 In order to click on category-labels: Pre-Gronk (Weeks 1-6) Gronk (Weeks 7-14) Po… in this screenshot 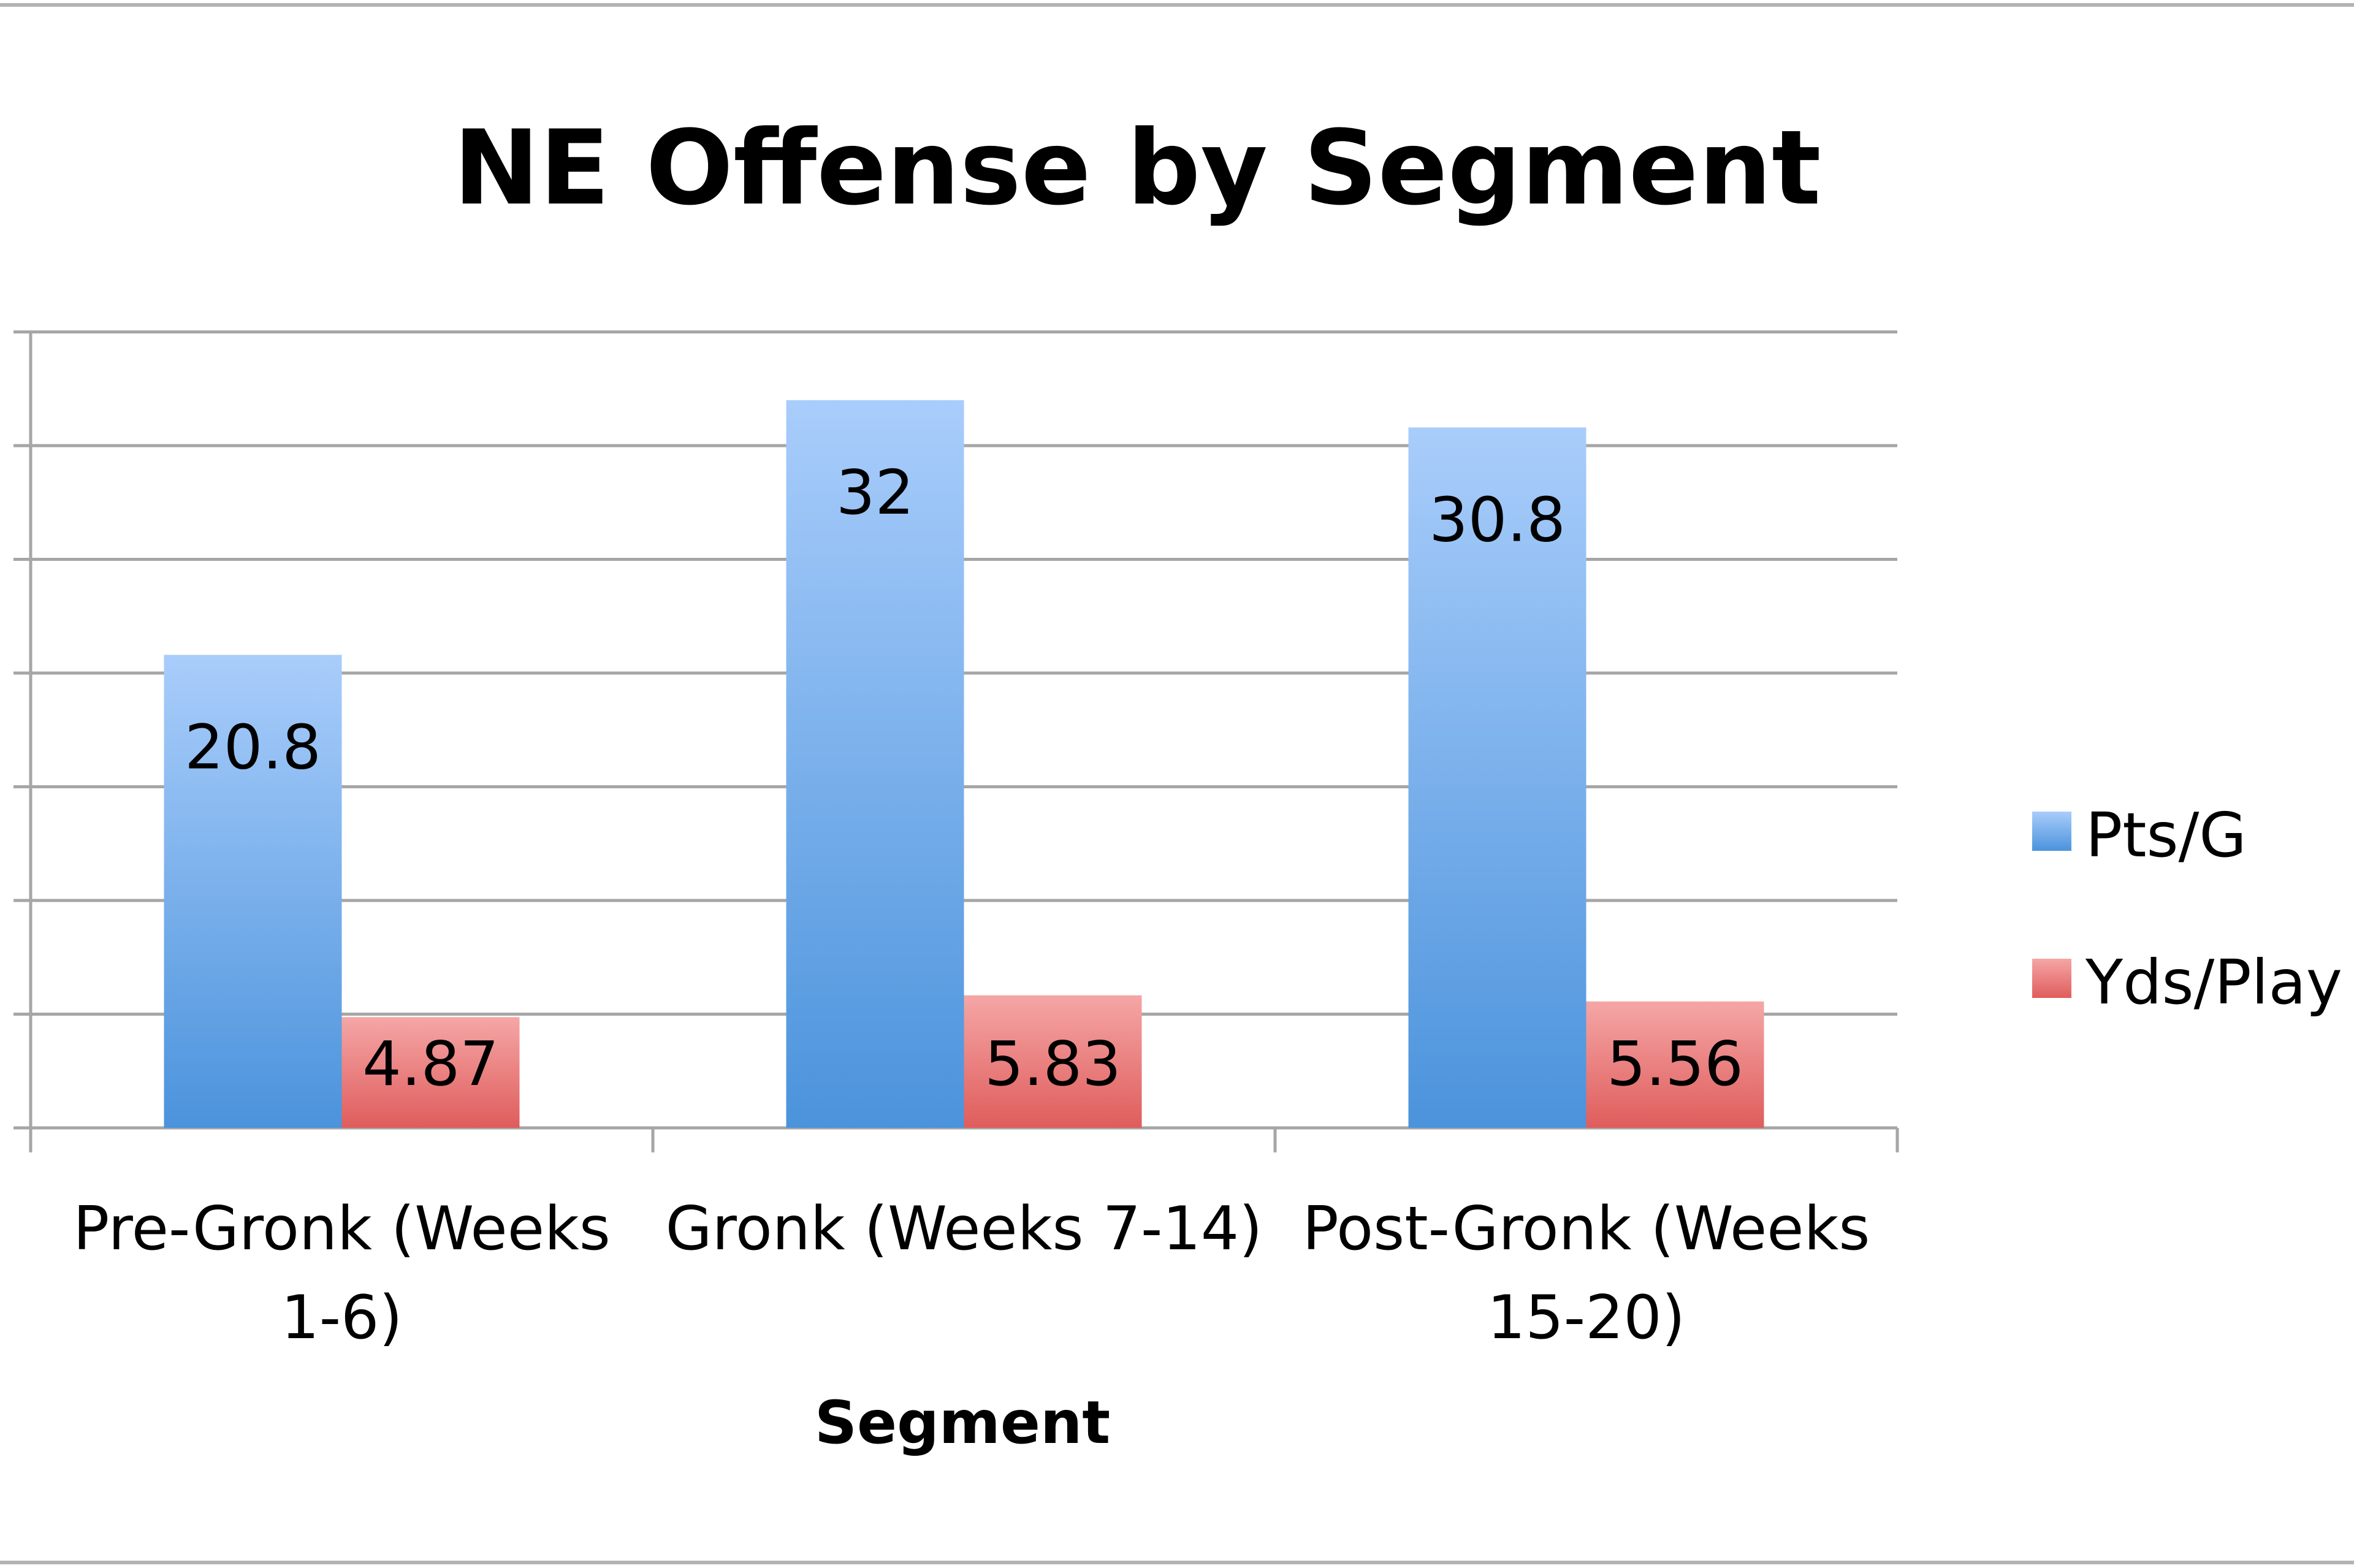, I will do `click(971, 1274)`.